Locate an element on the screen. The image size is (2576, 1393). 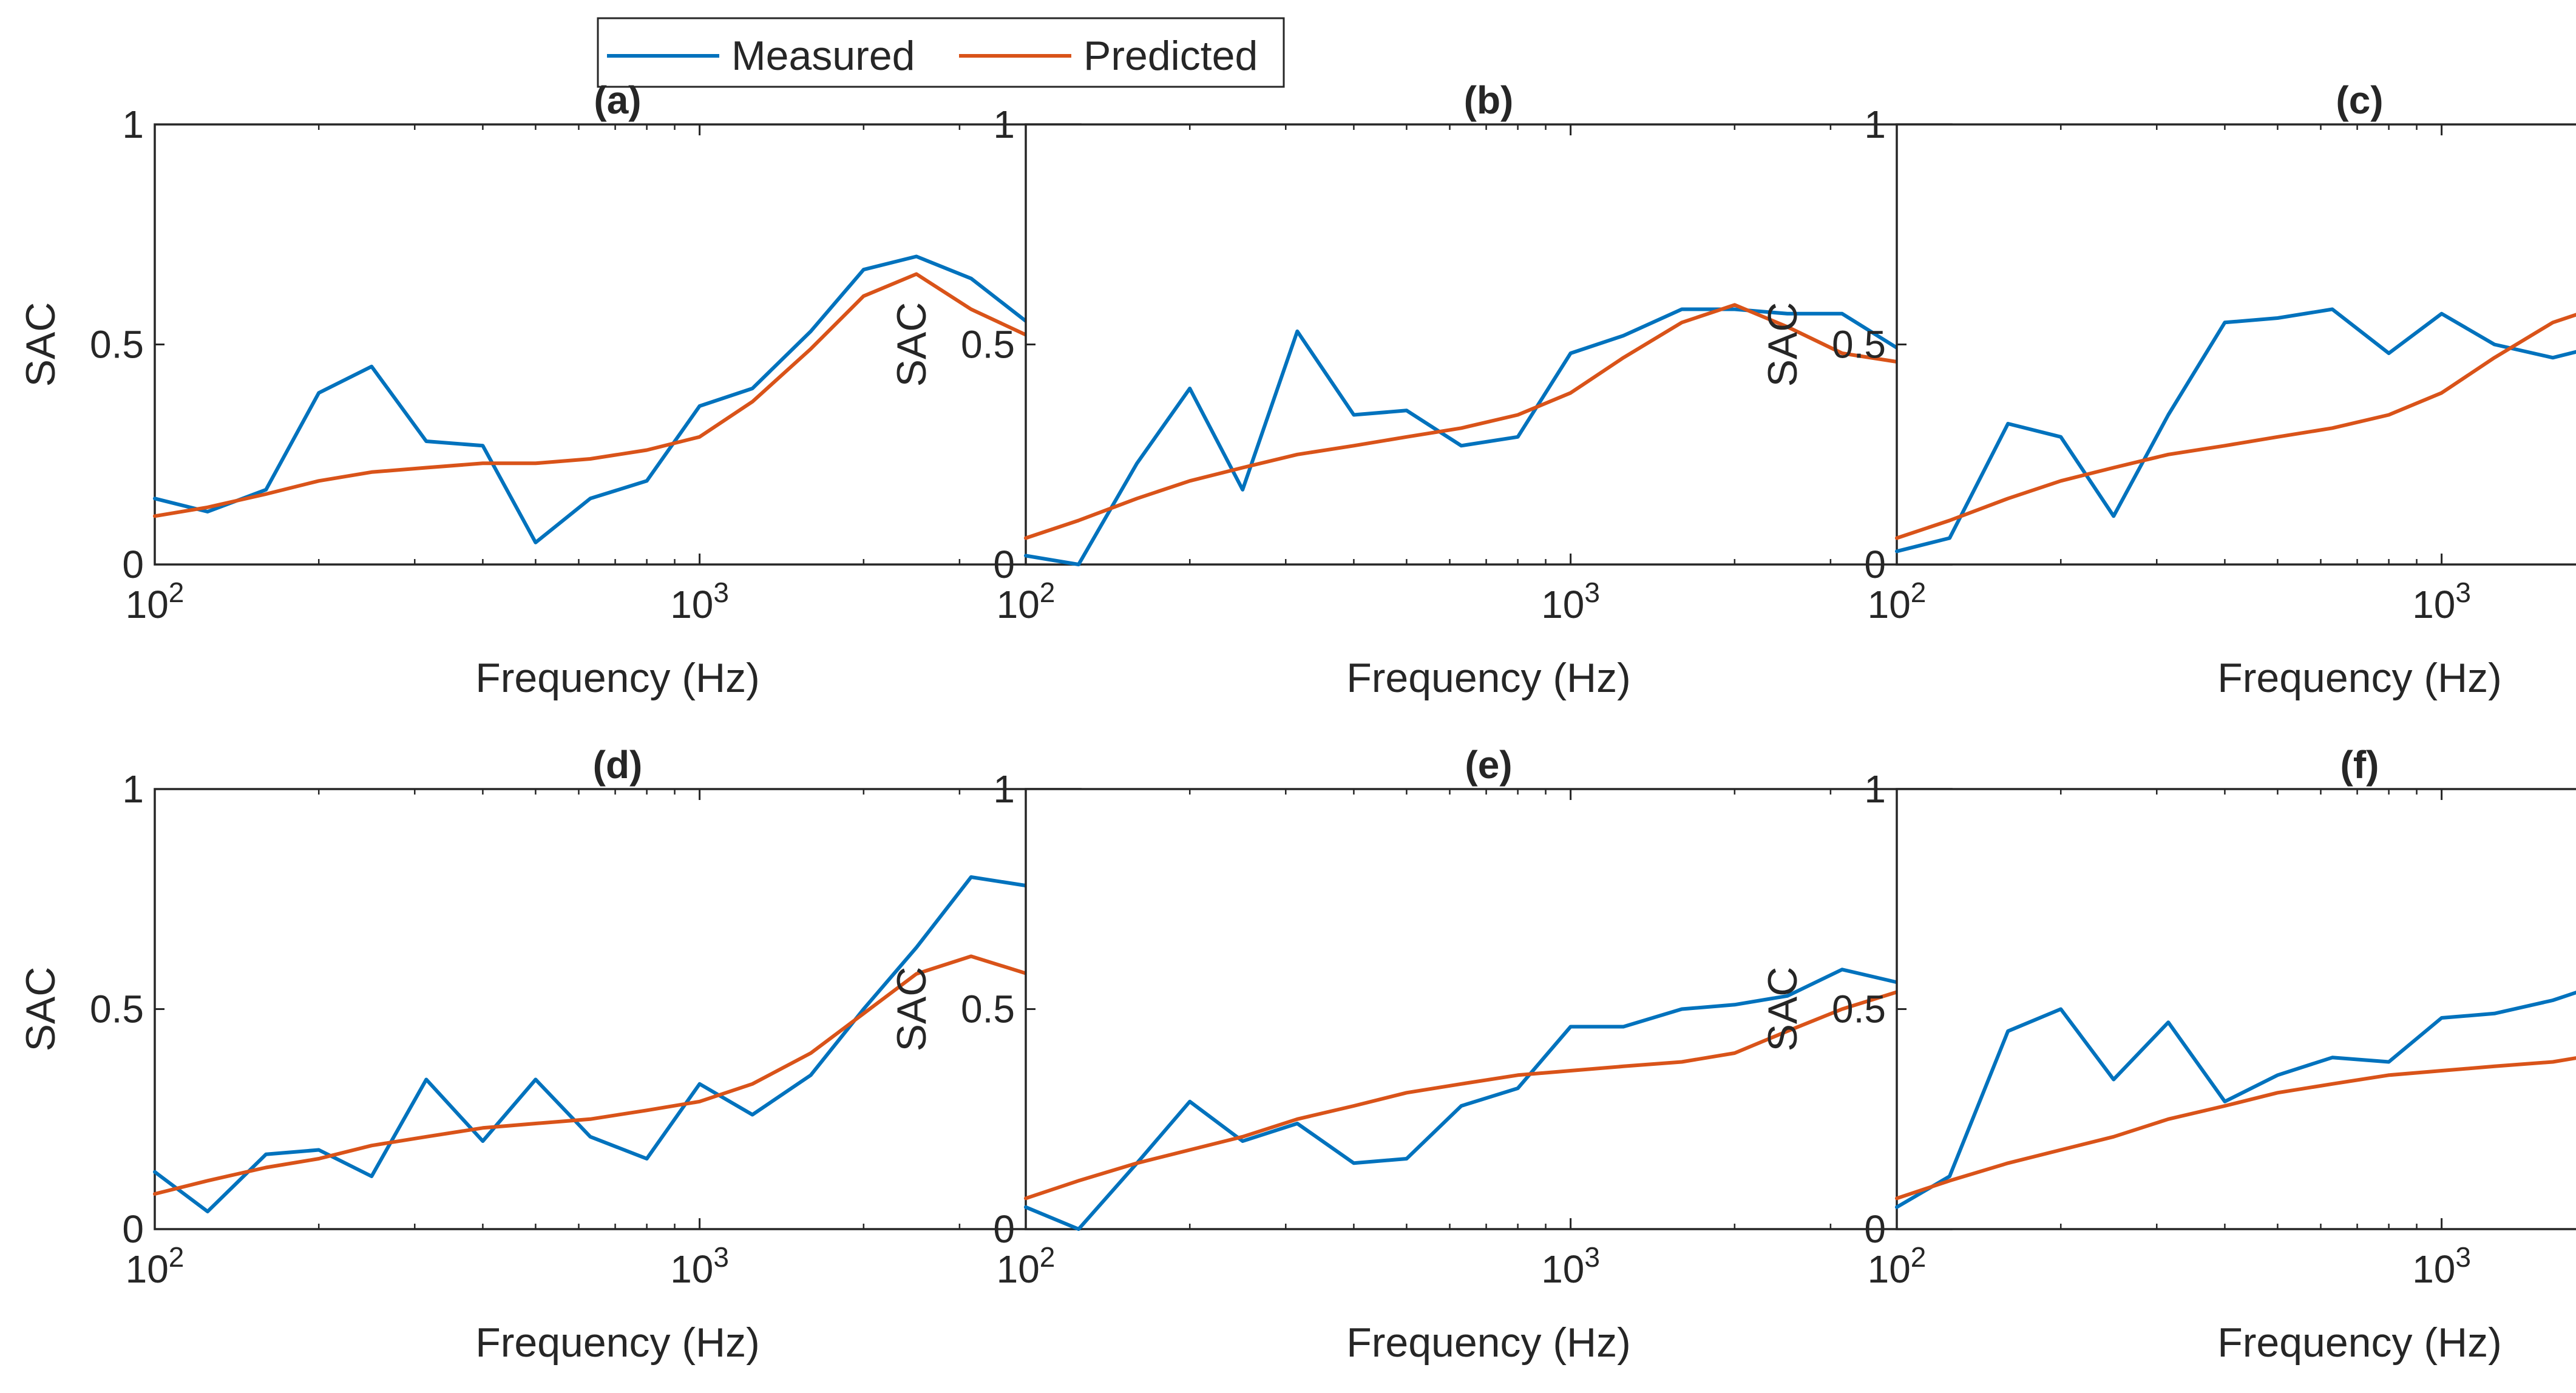
panel-title: (b) is located at coordinates (1489, 100).